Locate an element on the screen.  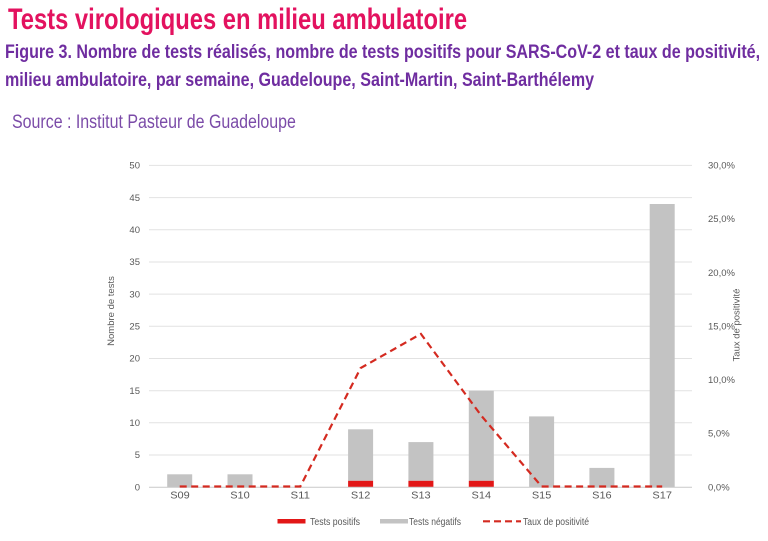
svg-text: S14 is located at coordinates (482, 496).